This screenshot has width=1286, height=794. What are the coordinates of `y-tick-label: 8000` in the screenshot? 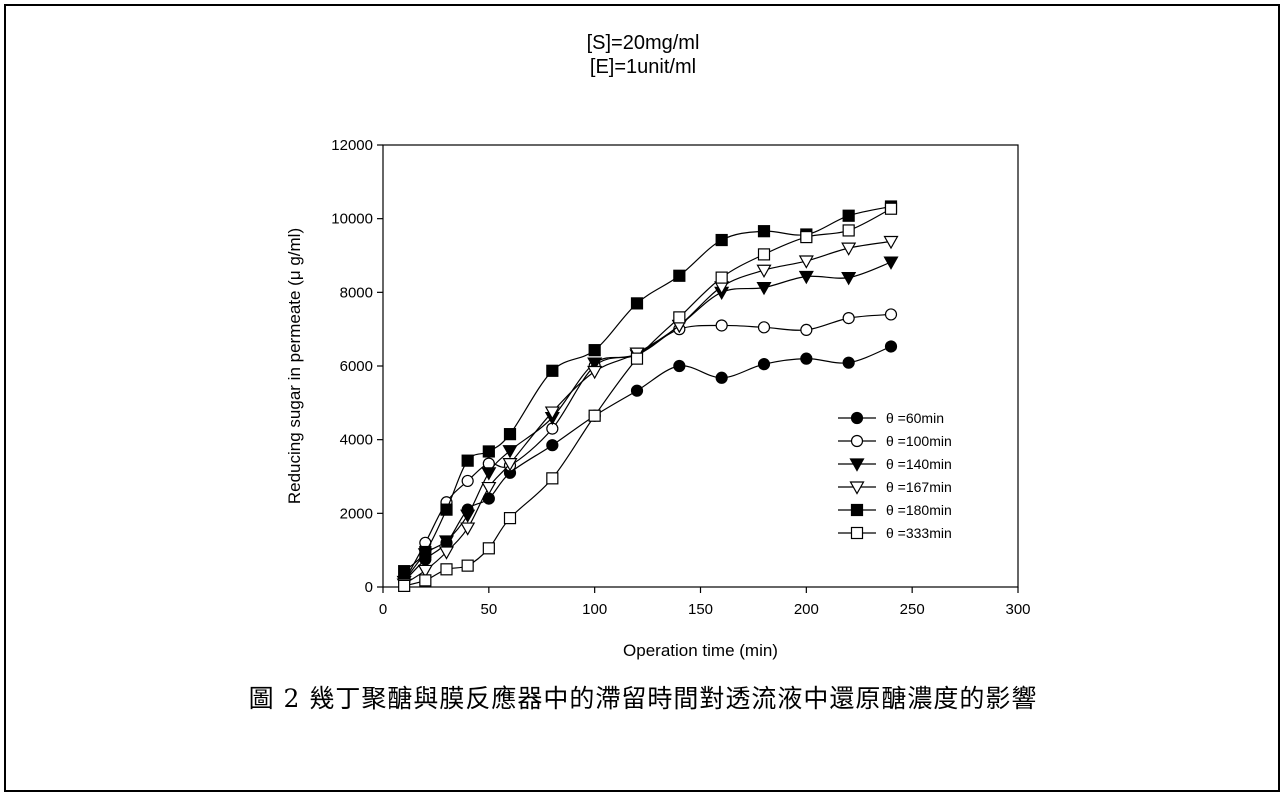 It's located at (356, 292).